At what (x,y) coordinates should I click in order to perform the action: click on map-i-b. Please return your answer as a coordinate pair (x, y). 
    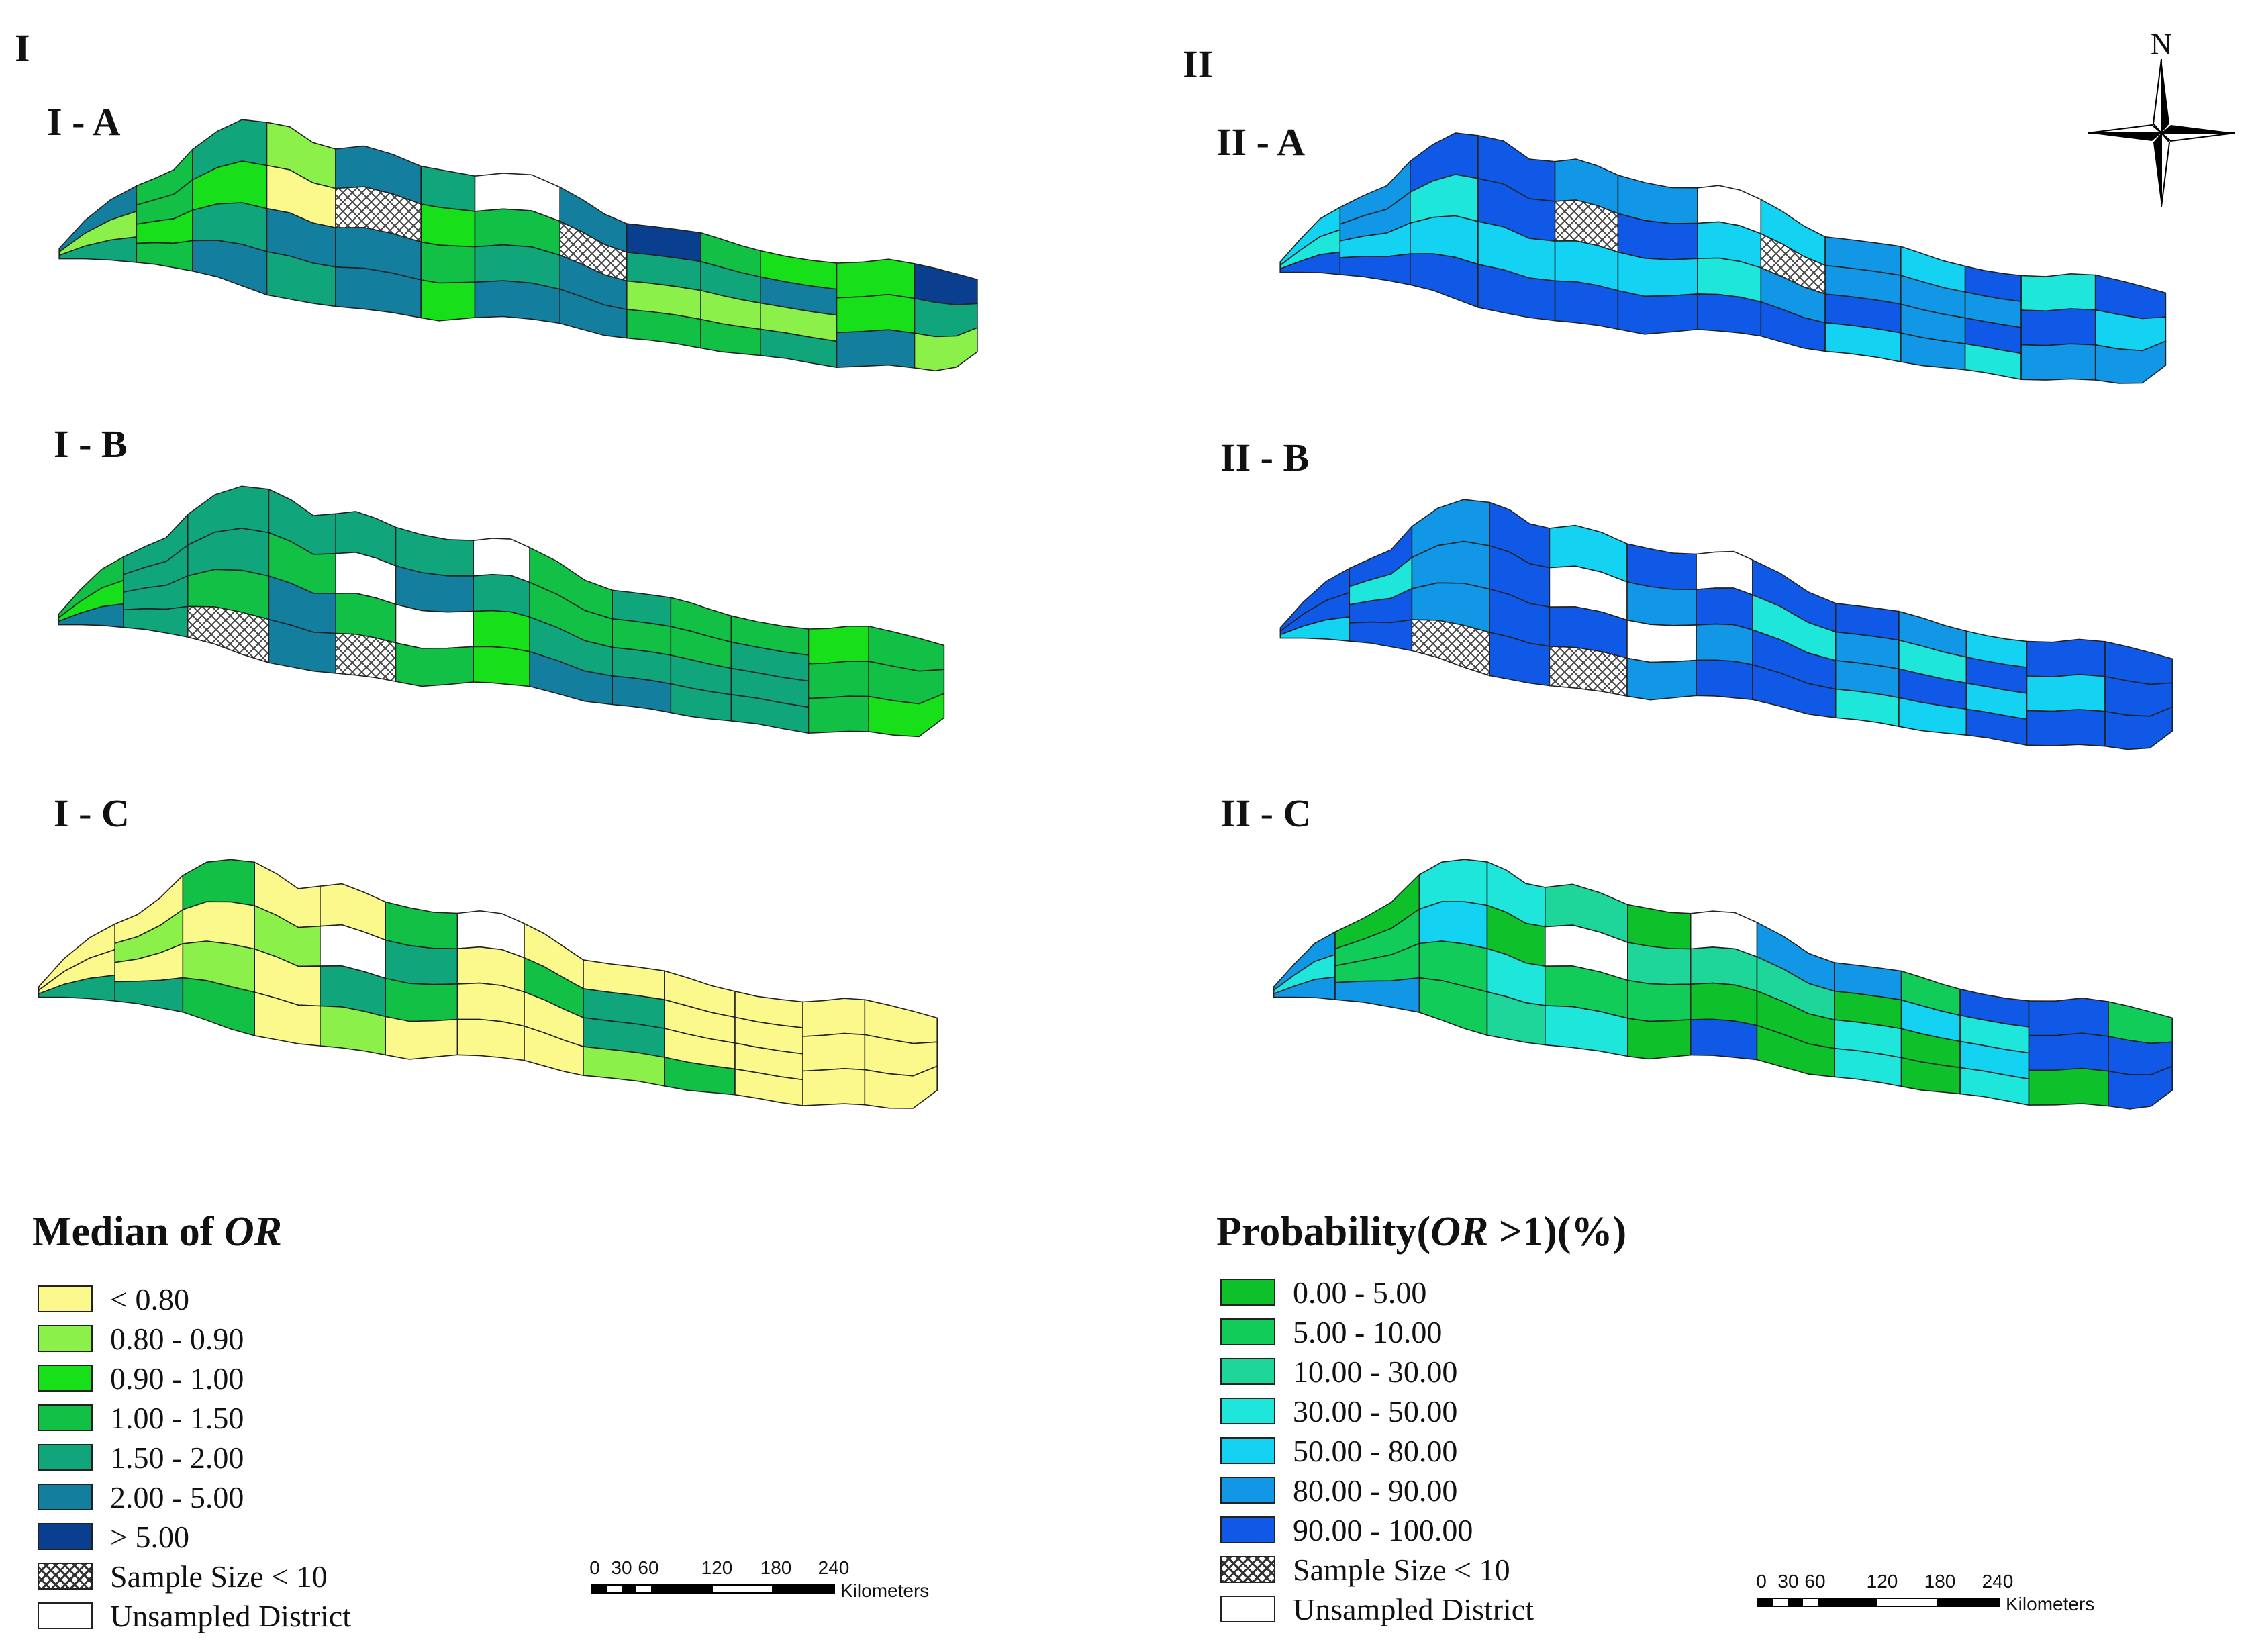
    Looking at the image, I should click on (501, 611).